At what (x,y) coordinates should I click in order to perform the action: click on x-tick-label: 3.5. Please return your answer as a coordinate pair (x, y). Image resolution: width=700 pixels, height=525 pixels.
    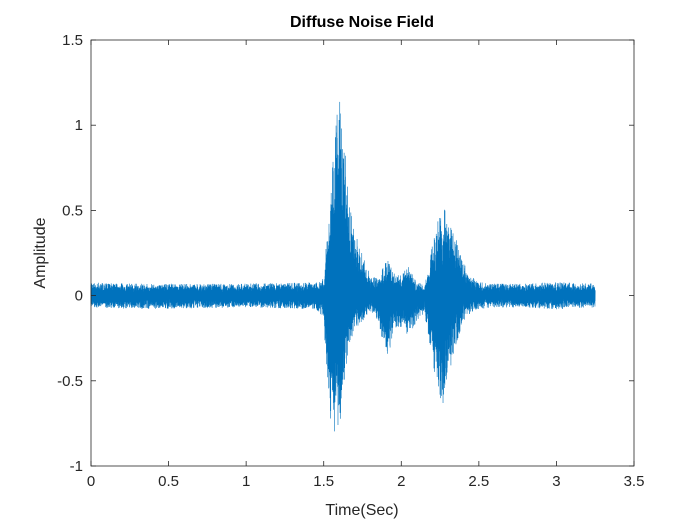
    Looking at the image, I should click on (634, 481).